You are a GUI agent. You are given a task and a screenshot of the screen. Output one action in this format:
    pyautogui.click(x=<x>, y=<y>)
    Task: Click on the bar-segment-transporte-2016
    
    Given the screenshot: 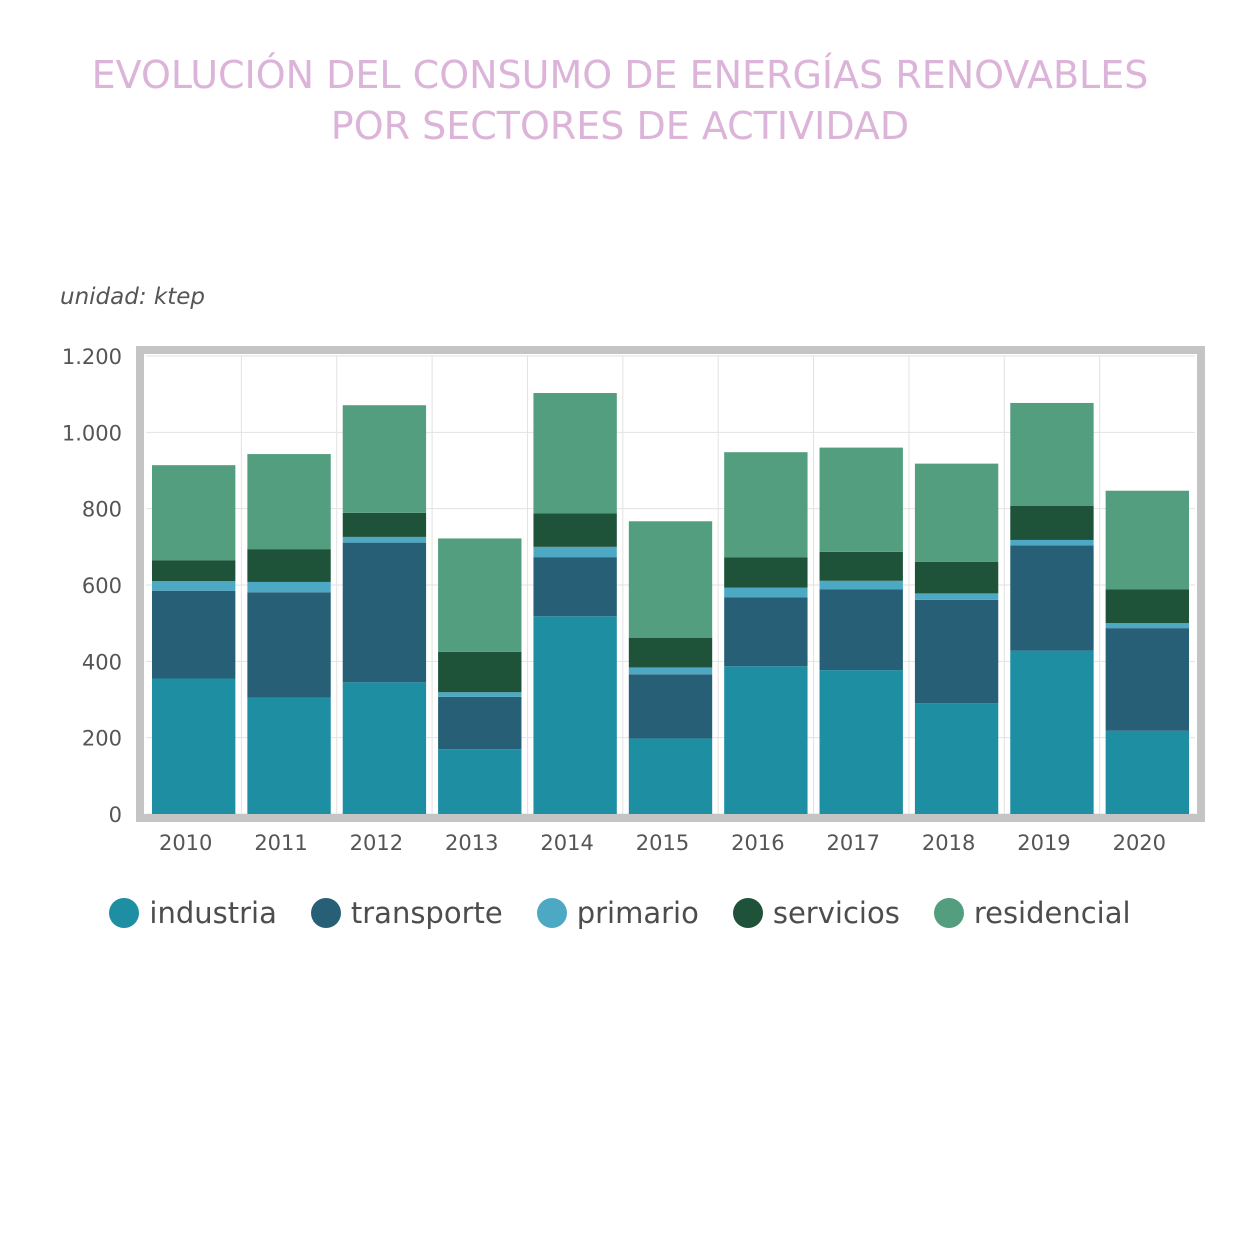 What is the action you would take?
    pyautogui.click(x=766, y=632)
    